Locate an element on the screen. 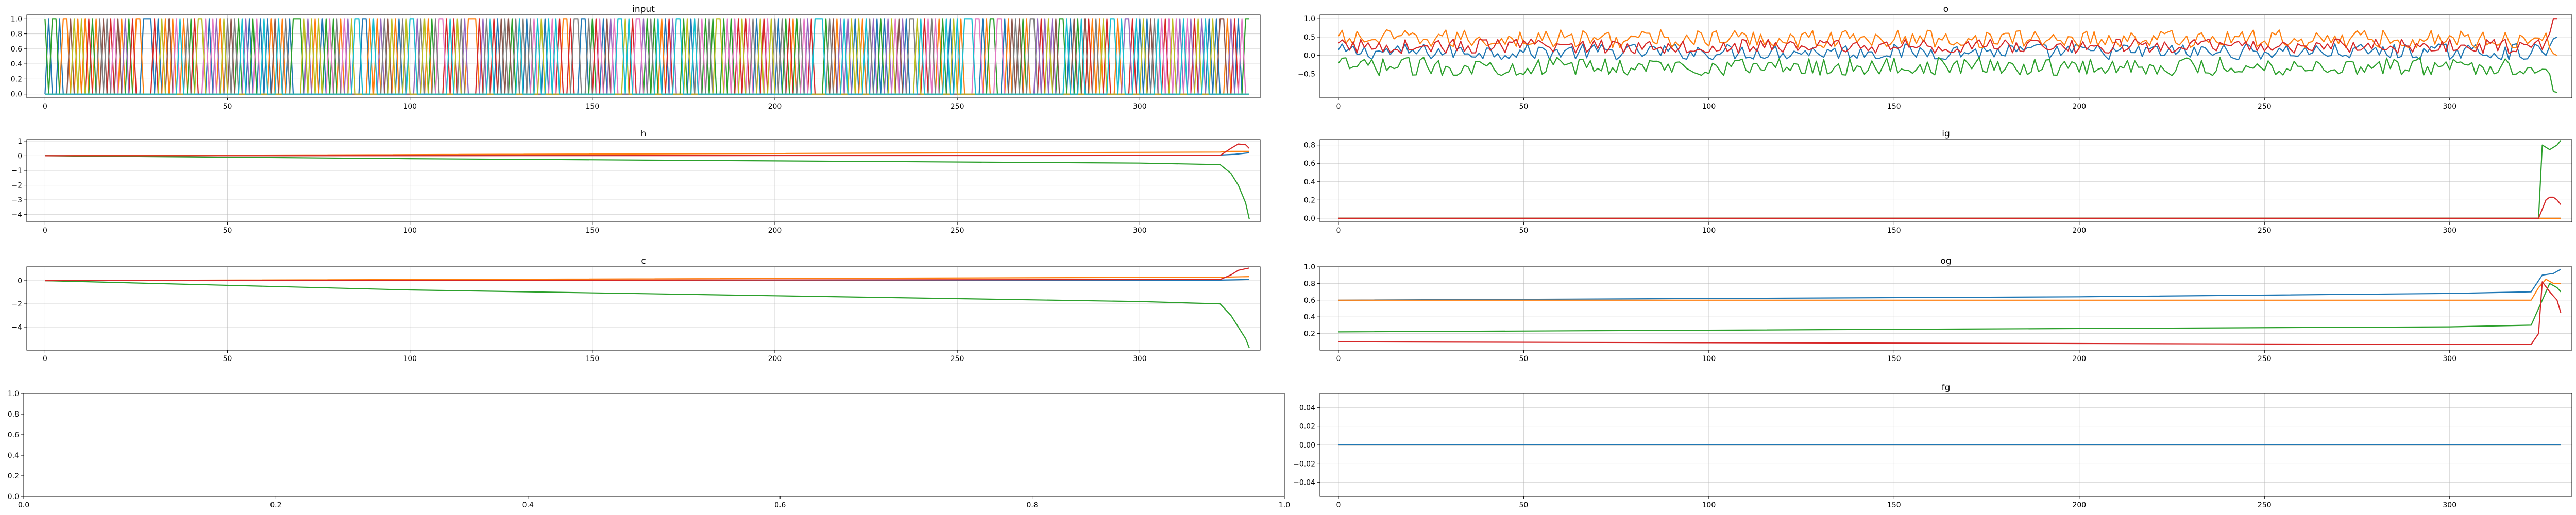  panel-og: 0 50 100 150 200 250 300 0.2 0.4 0.6 0.8 1.0 og is located at coordinates (1938, 309).